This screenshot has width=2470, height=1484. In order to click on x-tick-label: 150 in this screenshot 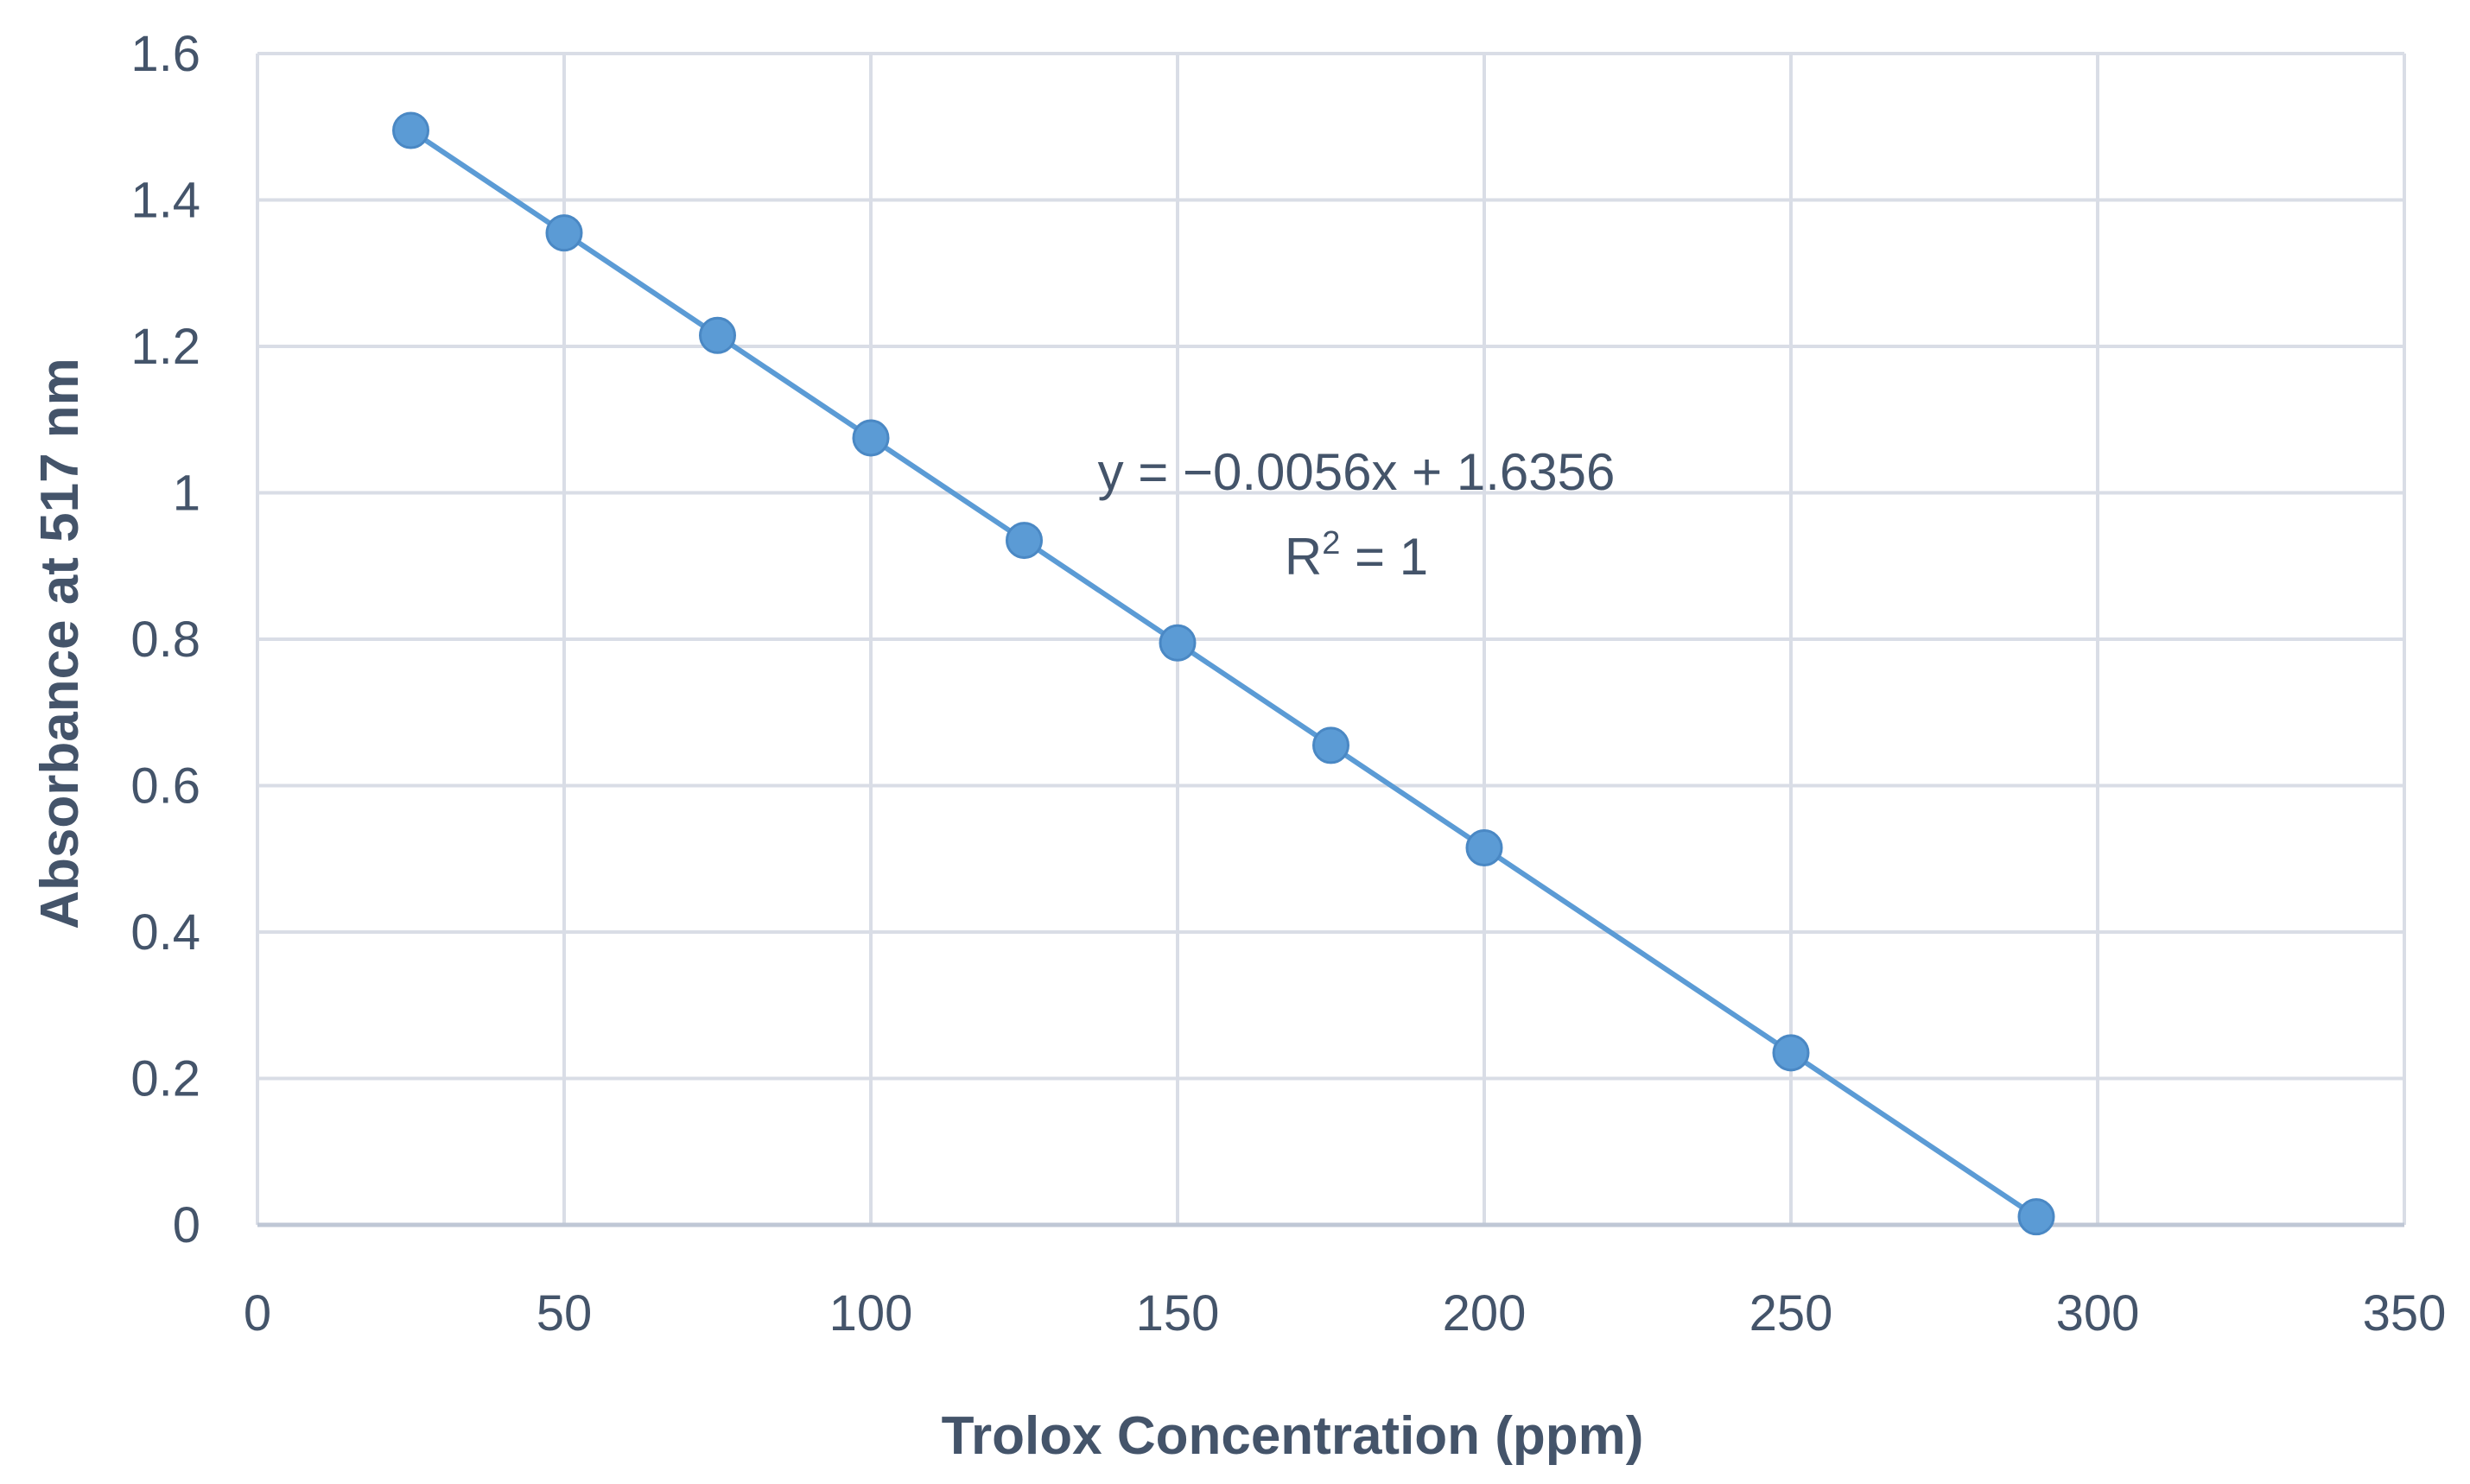, I will do `click(1178, 1313)`.